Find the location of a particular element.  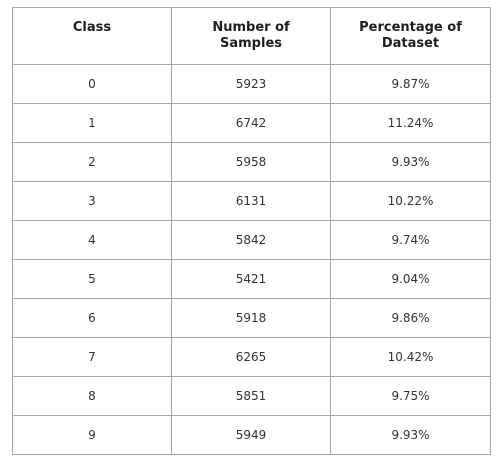

table-row: 3 6131 10.22% is located at coordinates (251, 201).